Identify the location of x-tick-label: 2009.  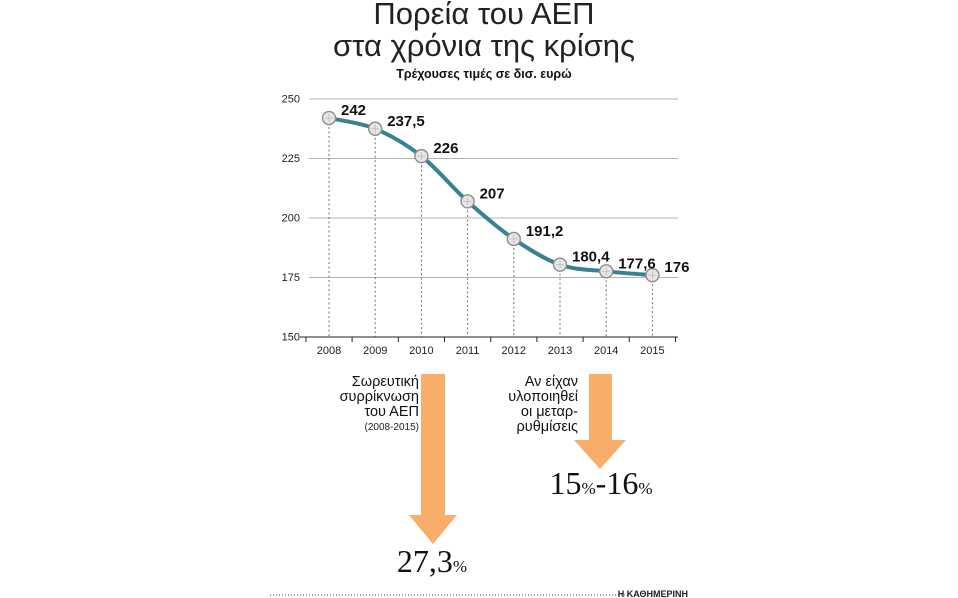
(375, 351).